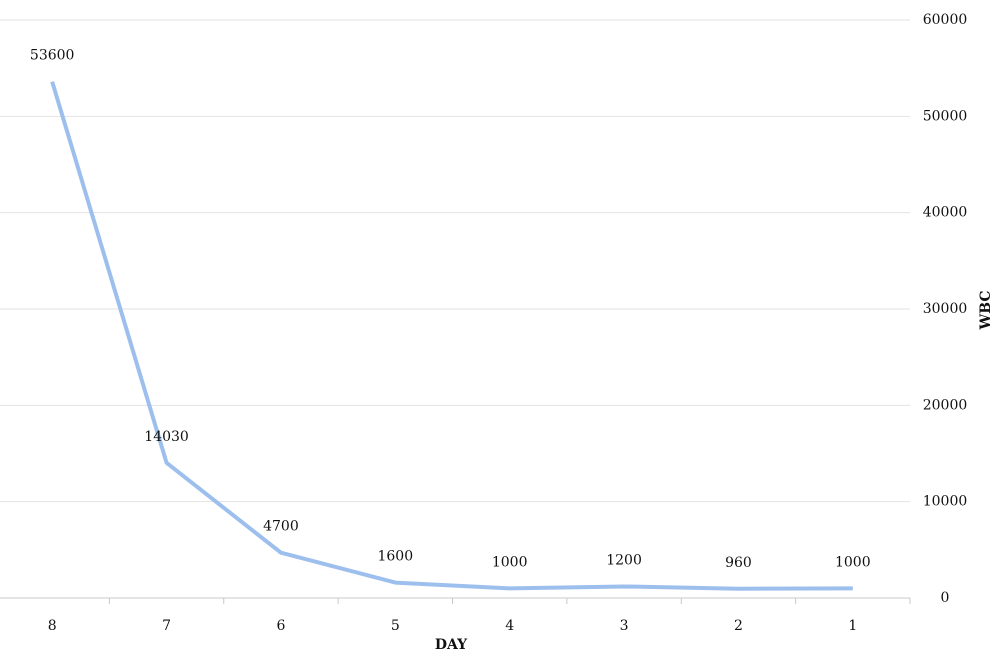  Describe the element at coordinates (166, 437) in the screenshot. I see `data-label: 14030` at that location.